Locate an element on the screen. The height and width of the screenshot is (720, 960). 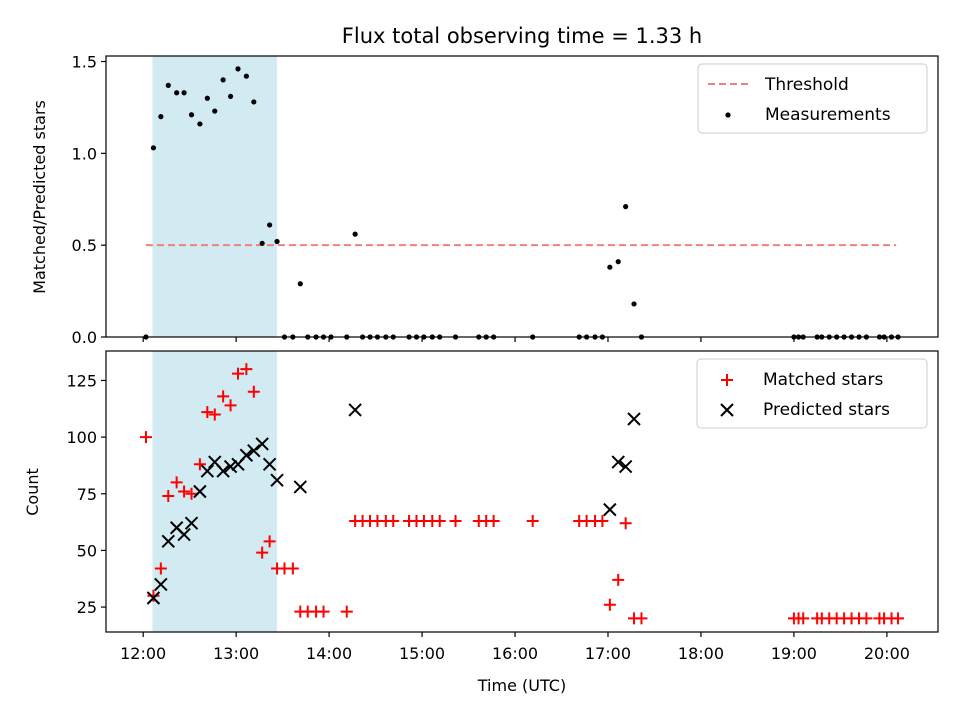
top-y-tick-label: 0.0 is located at coordinates (84, 337).